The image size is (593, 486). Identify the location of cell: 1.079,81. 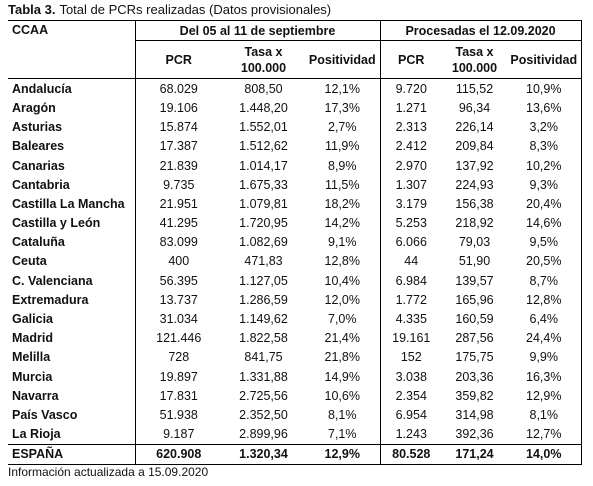
(263, 203).